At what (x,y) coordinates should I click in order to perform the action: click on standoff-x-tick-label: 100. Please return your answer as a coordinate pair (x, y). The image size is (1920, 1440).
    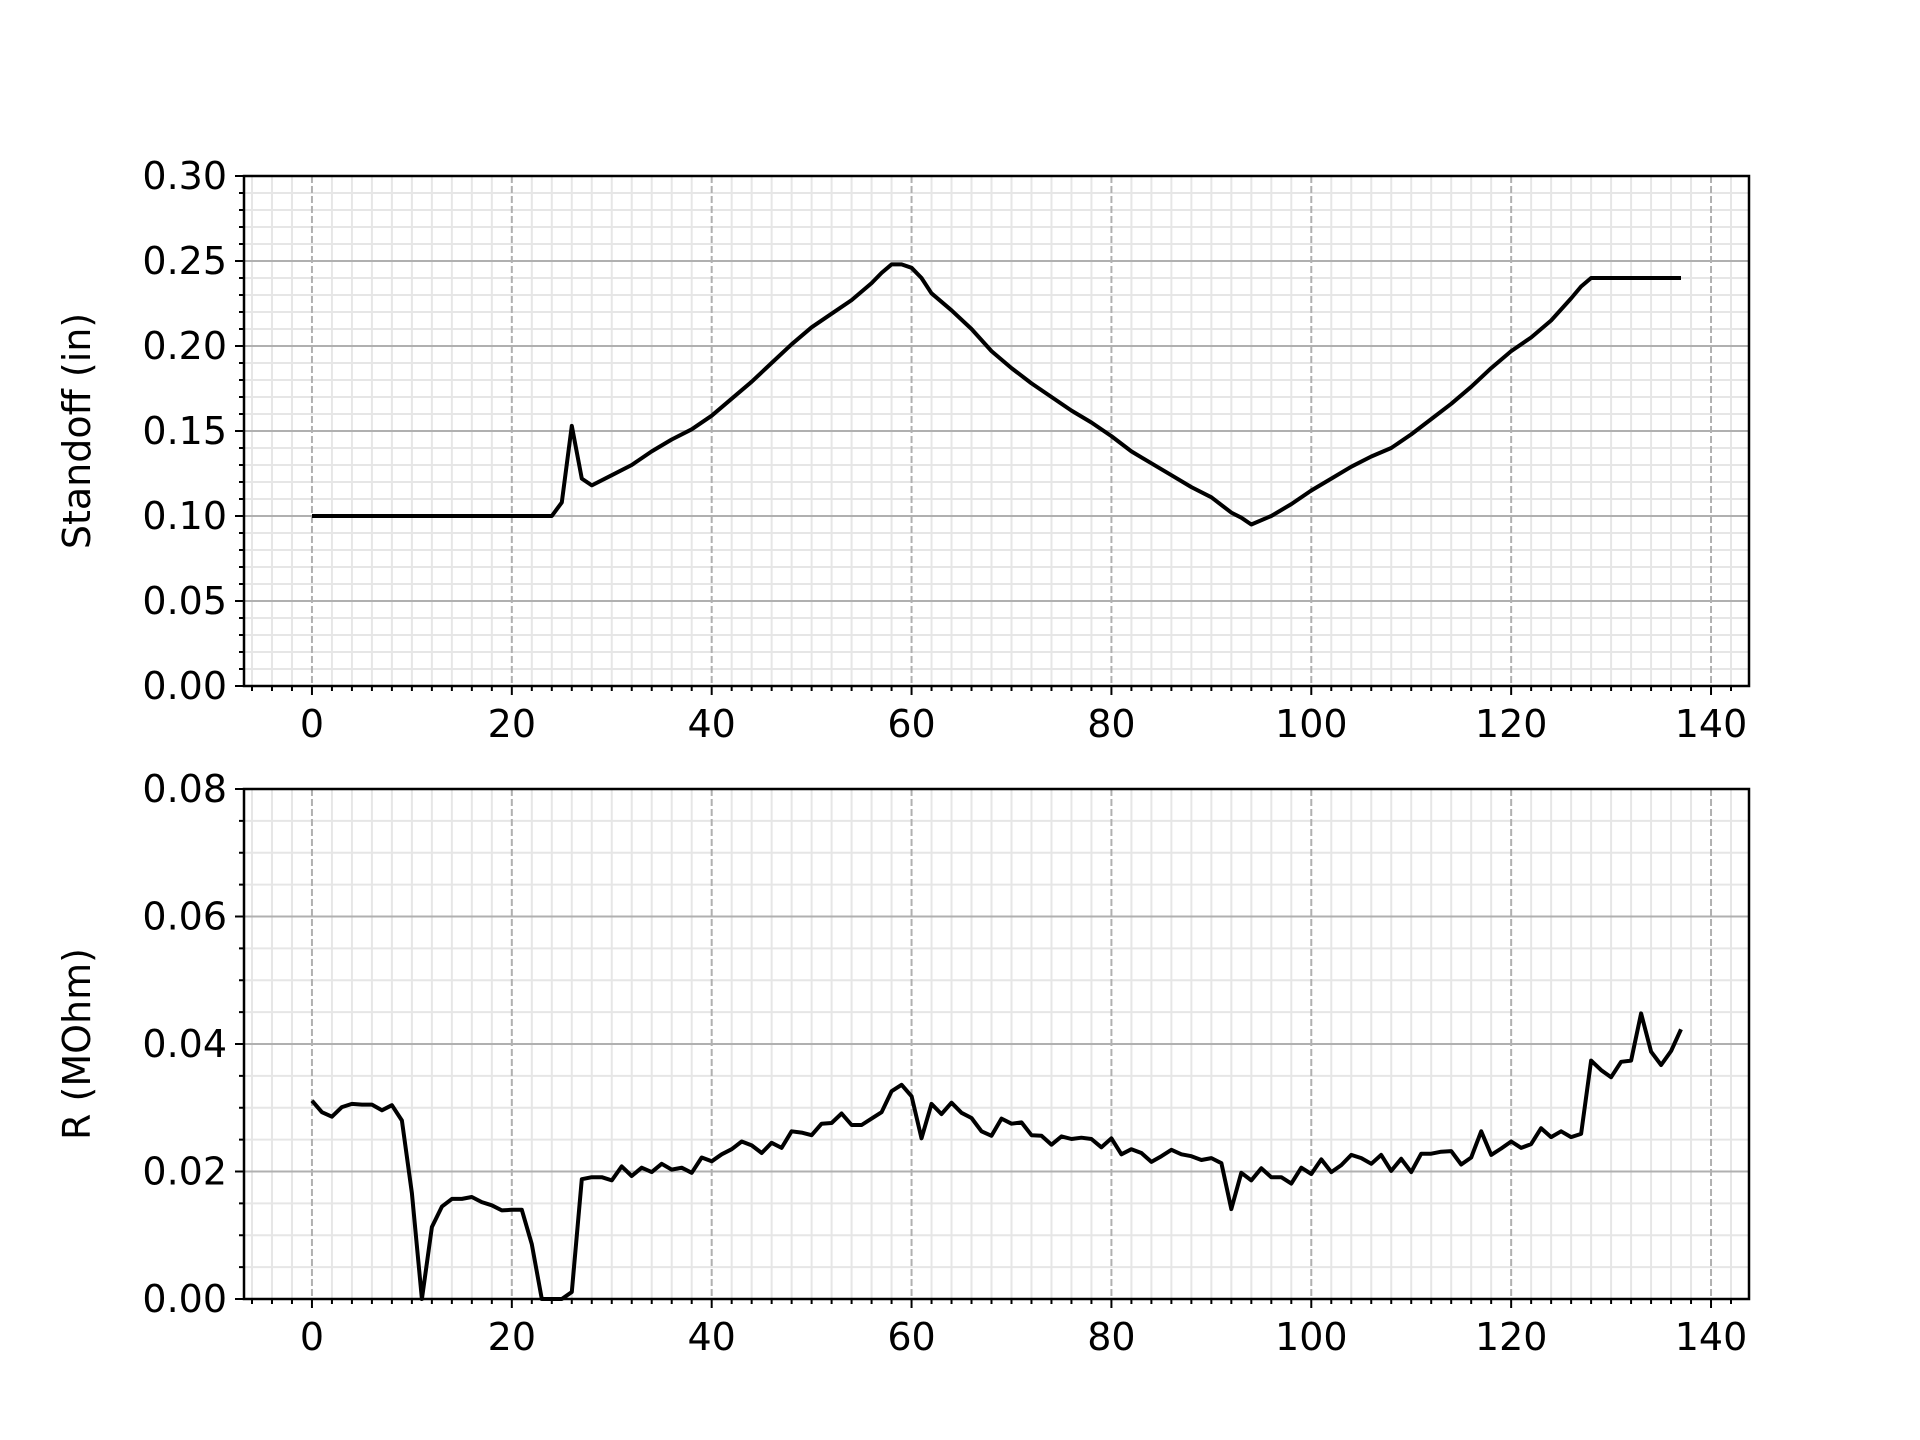
    Looking at the image, I should click on (1311, 724).